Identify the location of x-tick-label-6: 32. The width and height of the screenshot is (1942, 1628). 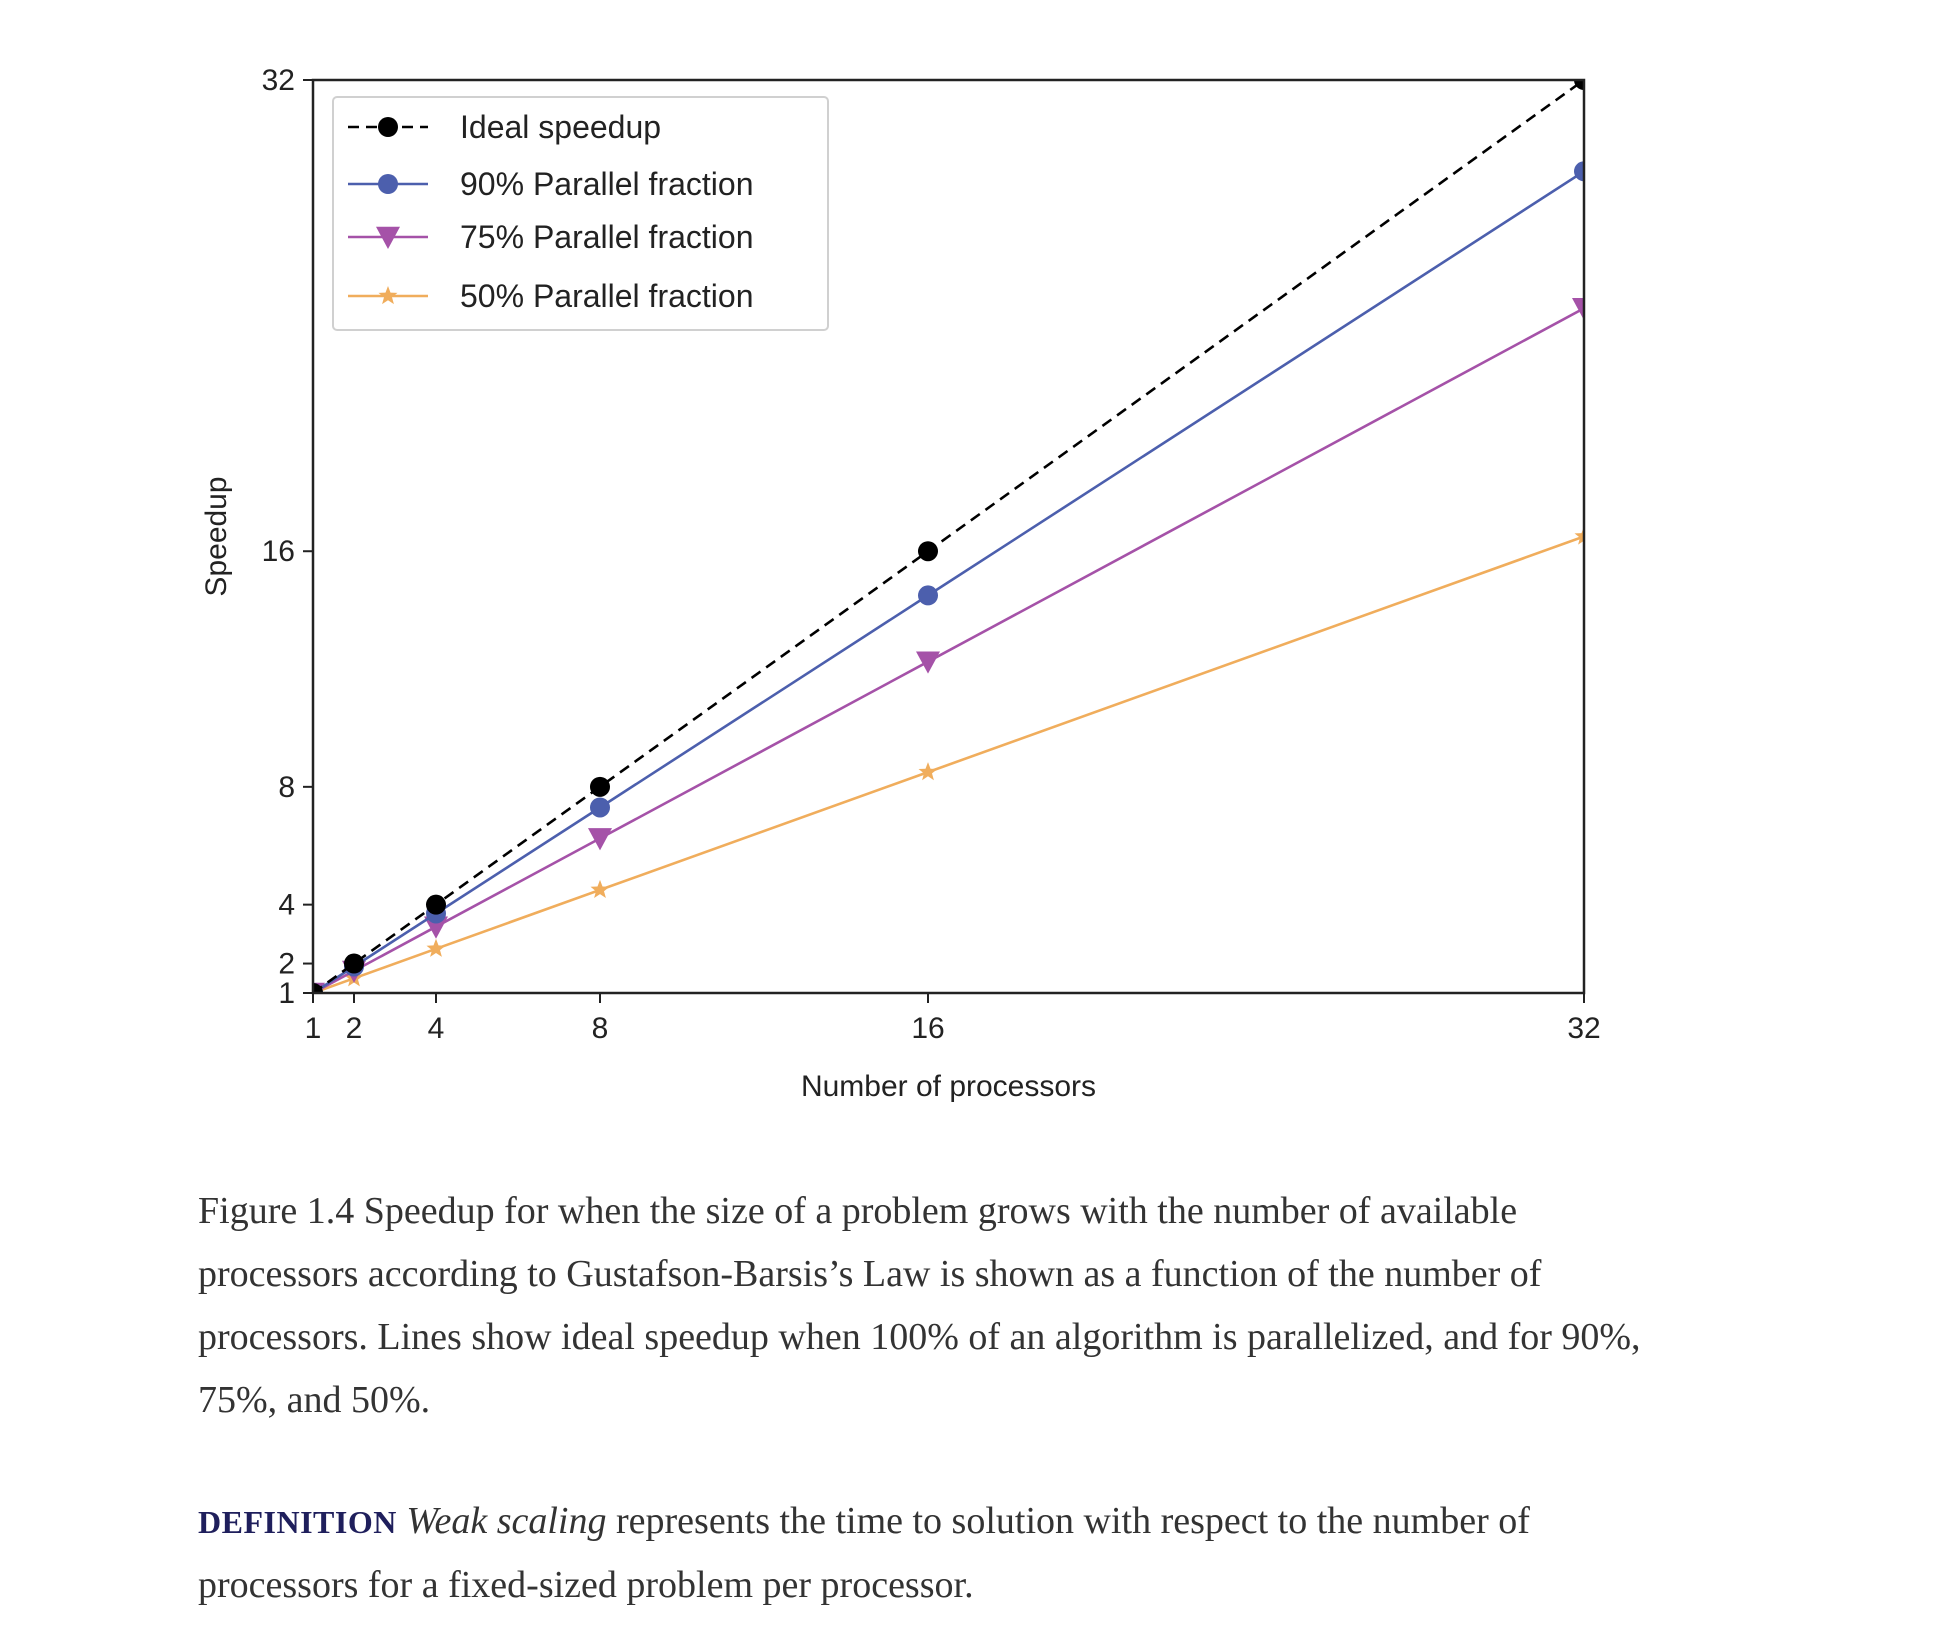
(1583, 1028).